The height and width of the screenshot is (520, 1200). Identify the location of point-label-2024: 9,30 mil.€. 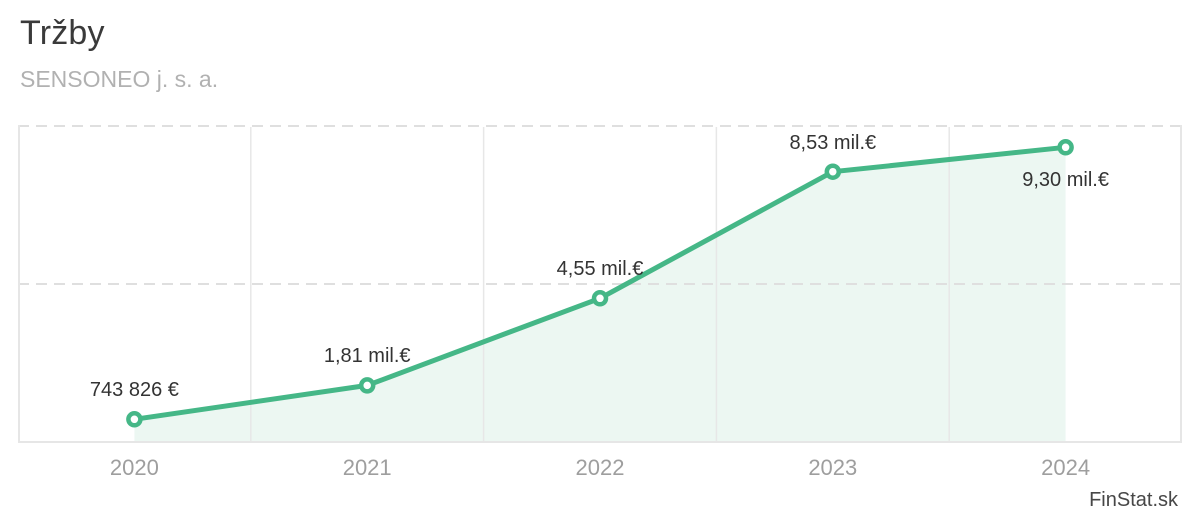
(1065, 180).